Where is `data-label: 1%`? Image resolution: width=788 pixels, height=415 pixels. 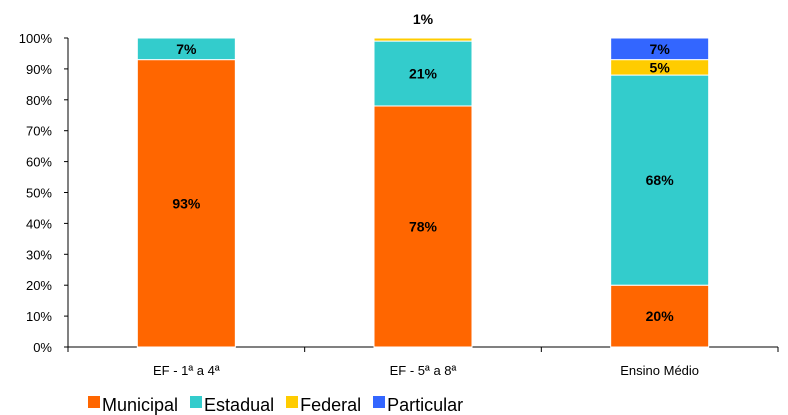 data-label: 1% is located at coordinates (423, 19).